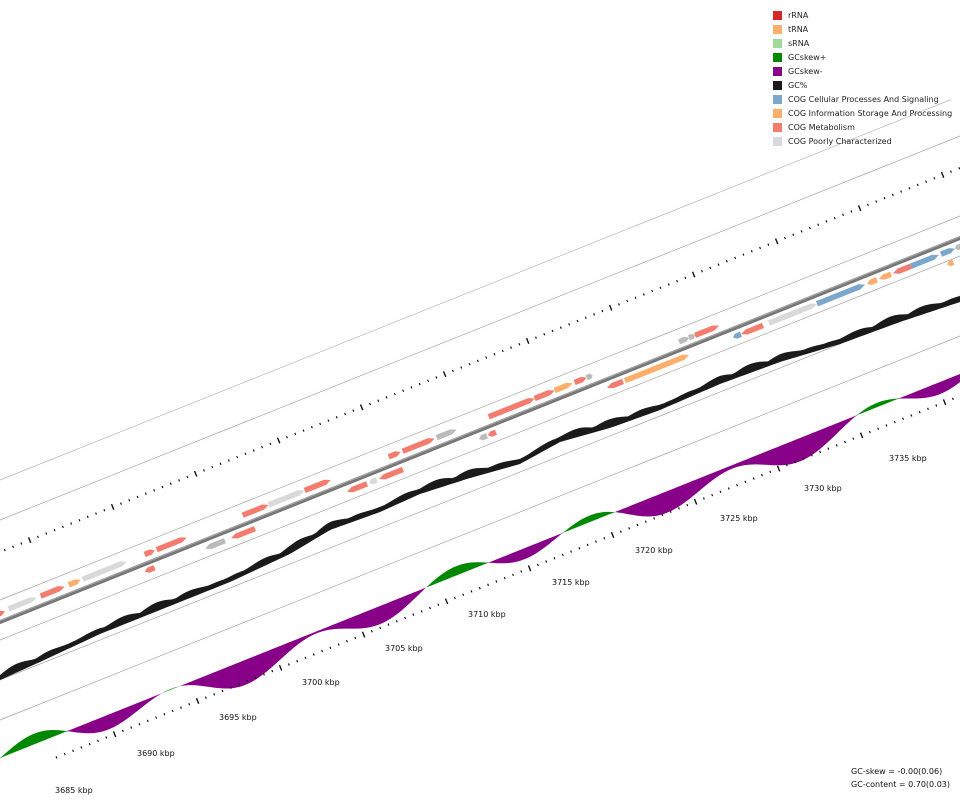 This screenshot has width=960, height=800. What do you see at coordinates (908, 458) in the screenshot?
I see `scale-label-3735: 3735 kbp` at bounding box center [908, 458].